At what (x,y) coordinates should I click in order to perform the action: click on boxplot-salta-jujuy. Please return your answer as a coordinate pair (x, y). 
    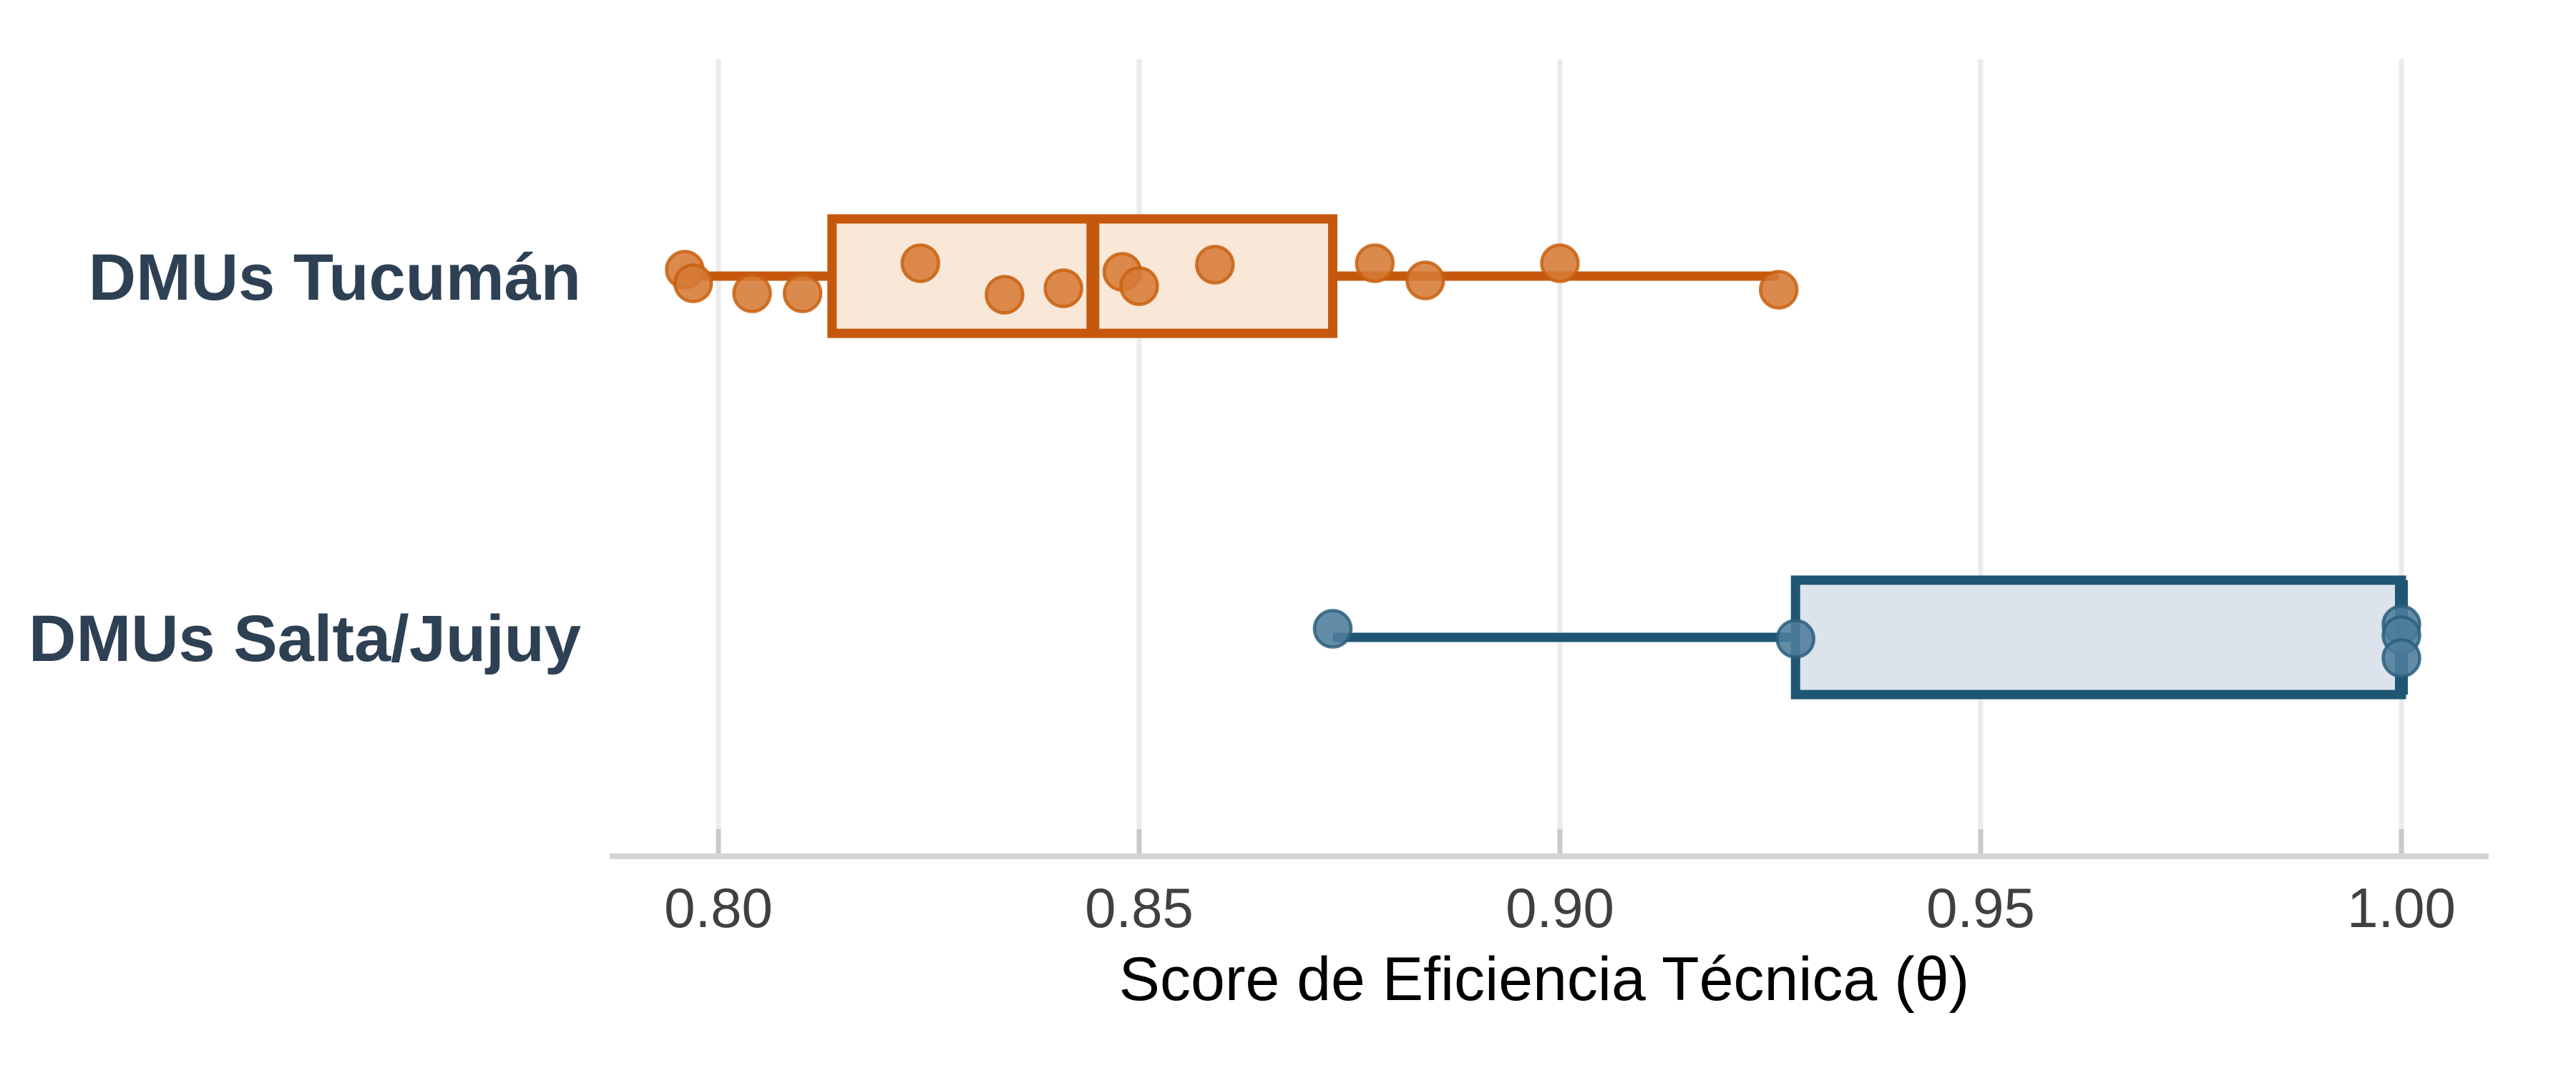
    Looking at the image, I should click on (1866, 637).